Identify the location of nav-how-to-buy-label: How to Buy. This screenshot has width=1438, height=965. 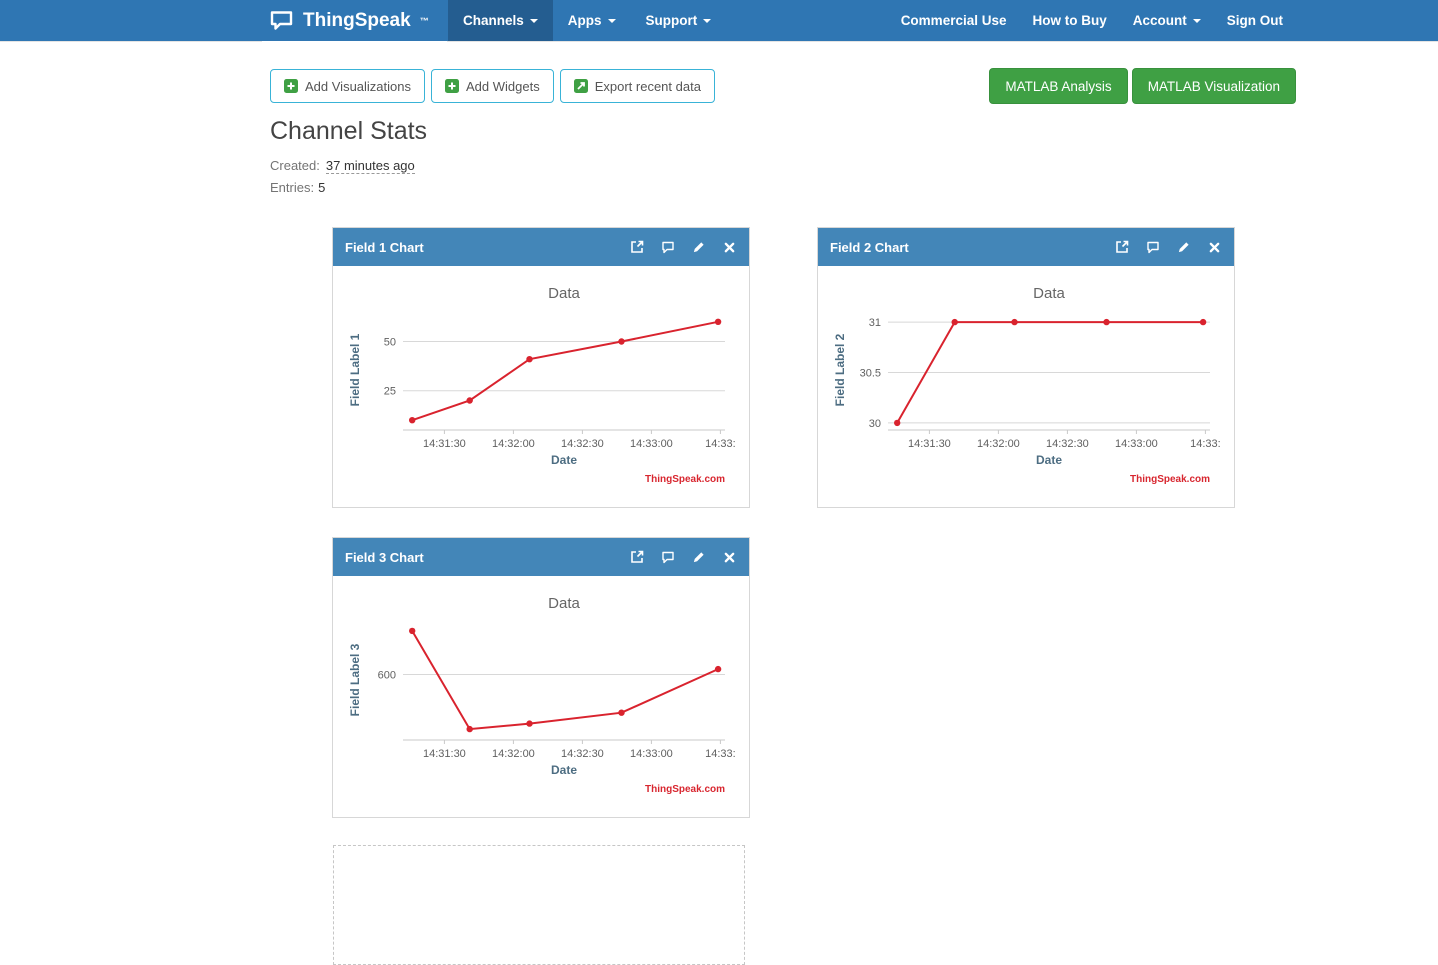
(1069, 20).